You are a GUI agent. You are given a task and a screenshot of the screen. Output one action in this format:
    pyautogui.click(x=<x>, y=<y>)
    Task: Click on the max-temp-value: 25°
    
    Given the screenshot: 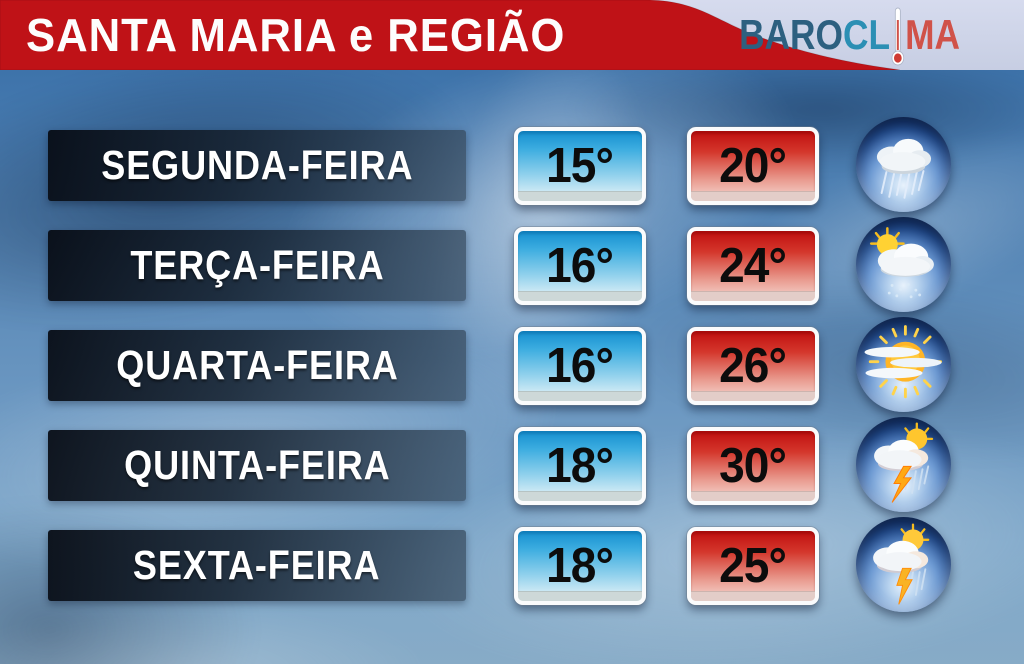 What is the action you would take?
    pyautogui.click(x=753, y=566)
    